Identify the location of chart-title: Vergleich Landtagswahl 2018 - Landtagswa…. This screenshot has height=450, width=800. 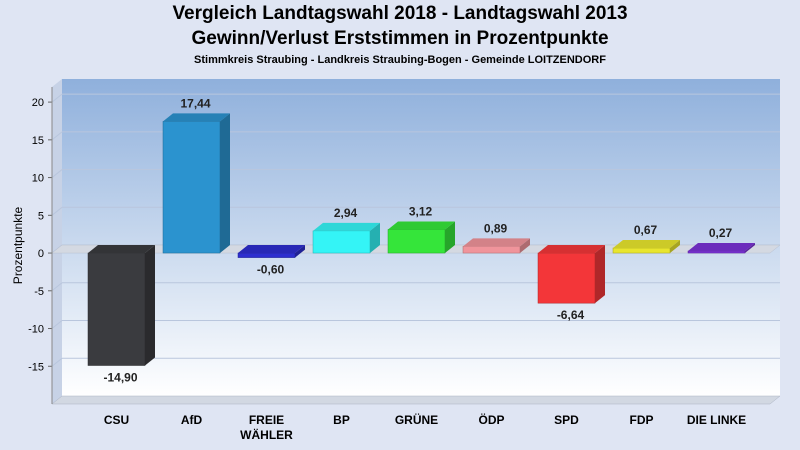
(400, 13).